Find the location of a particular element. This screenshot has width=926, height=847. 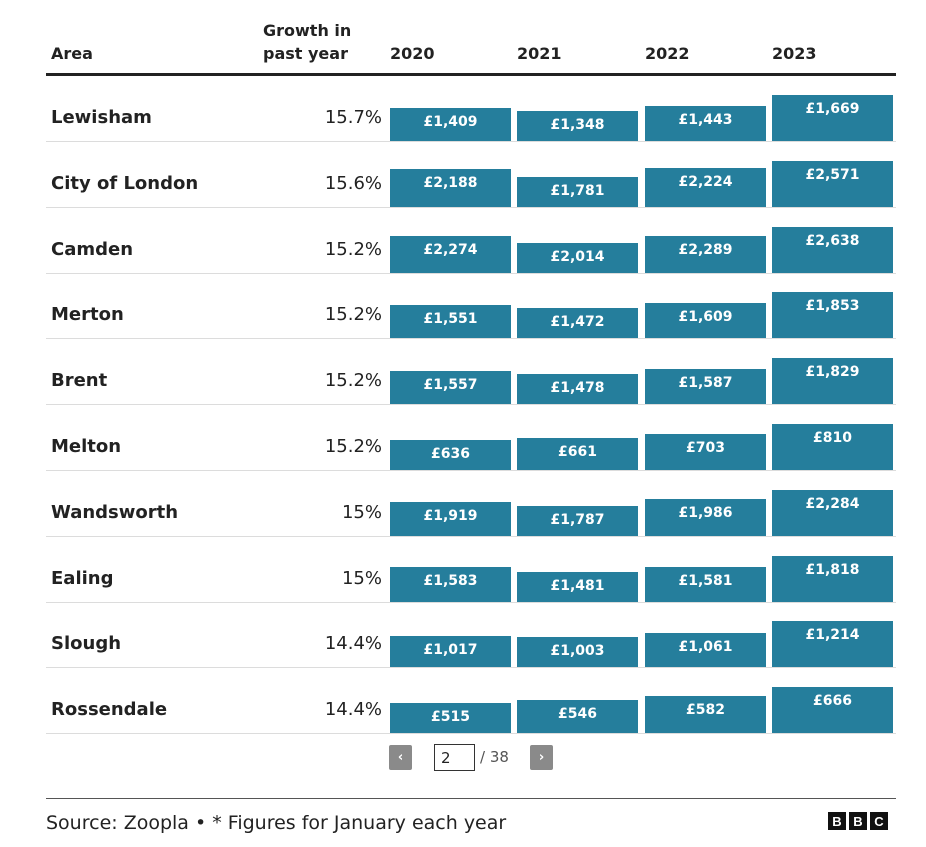

row-area-label: Lewisham is located at coordinates (101, 117).